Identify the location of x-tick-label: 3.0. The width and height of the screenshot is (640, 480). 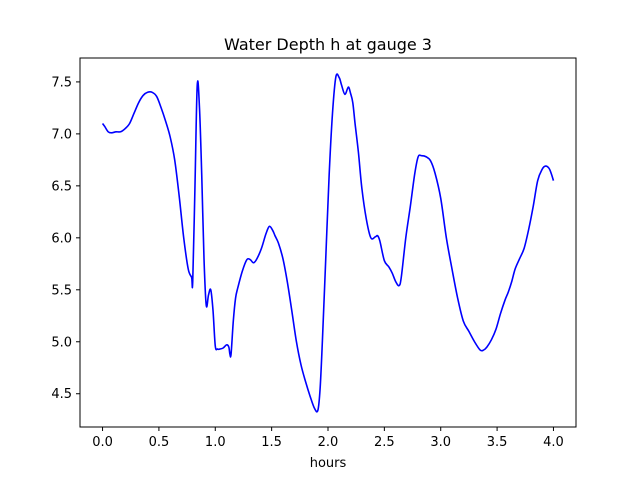
(440, 442).